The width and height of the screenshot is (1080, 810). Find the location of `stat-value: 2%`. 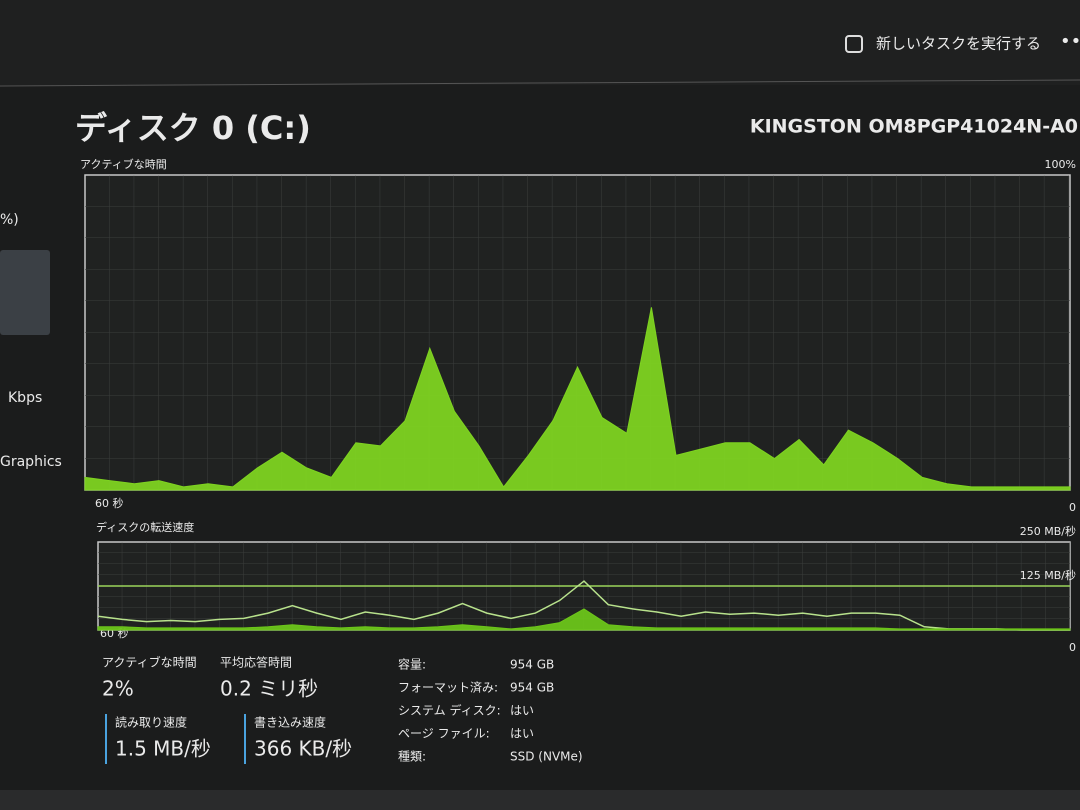

stat-value: 2% is located at coordinates (118, 689).